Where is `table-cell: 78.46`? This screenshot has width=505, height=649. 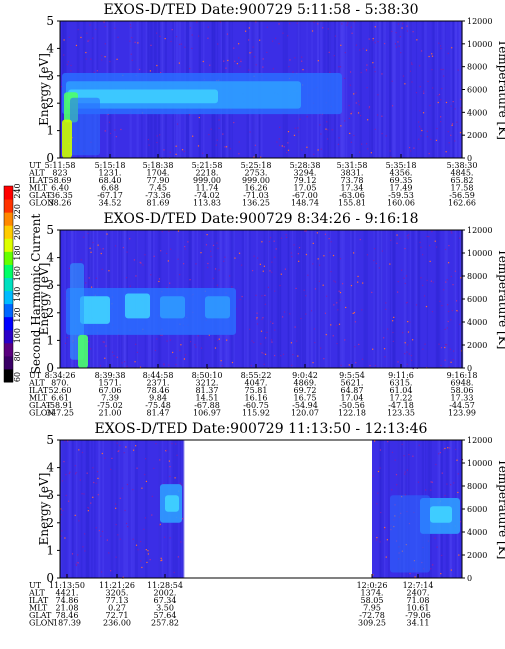
table-cell: 78.46 is located at coordinates (67, 615).